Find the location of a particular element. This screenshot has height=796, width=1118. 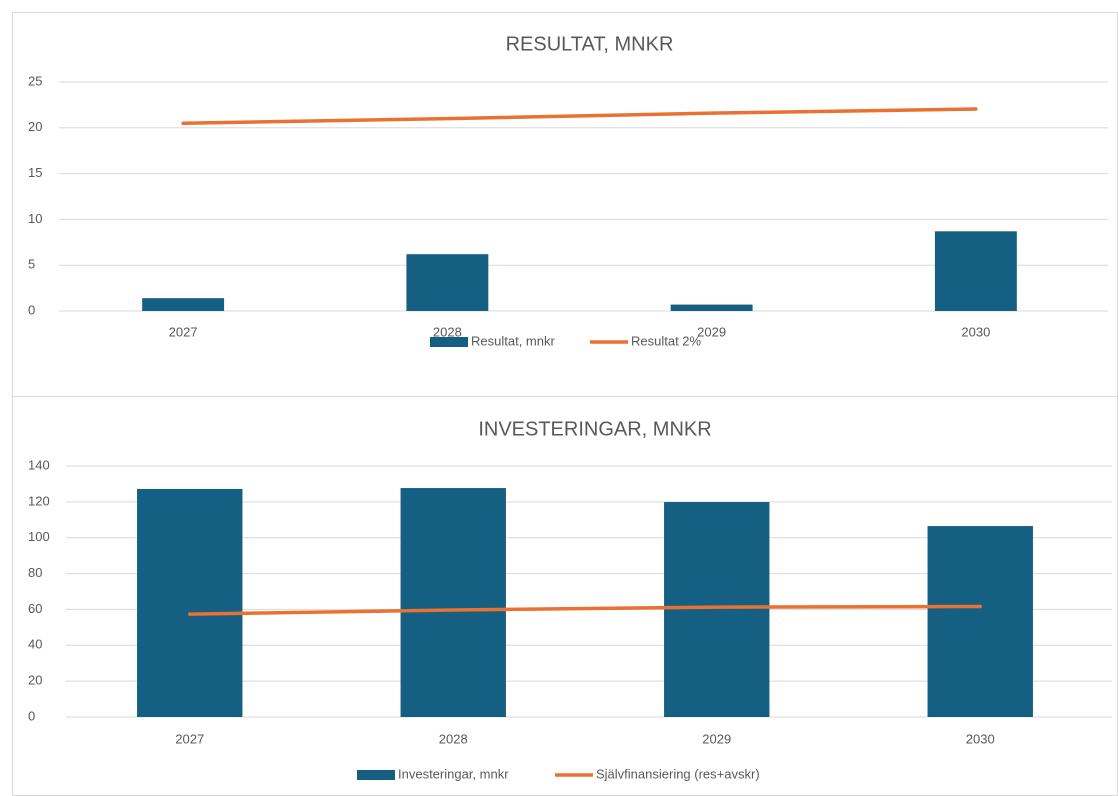

legend-label: Självfinansiering (res+avskr) is located at coordinates (678, 773).